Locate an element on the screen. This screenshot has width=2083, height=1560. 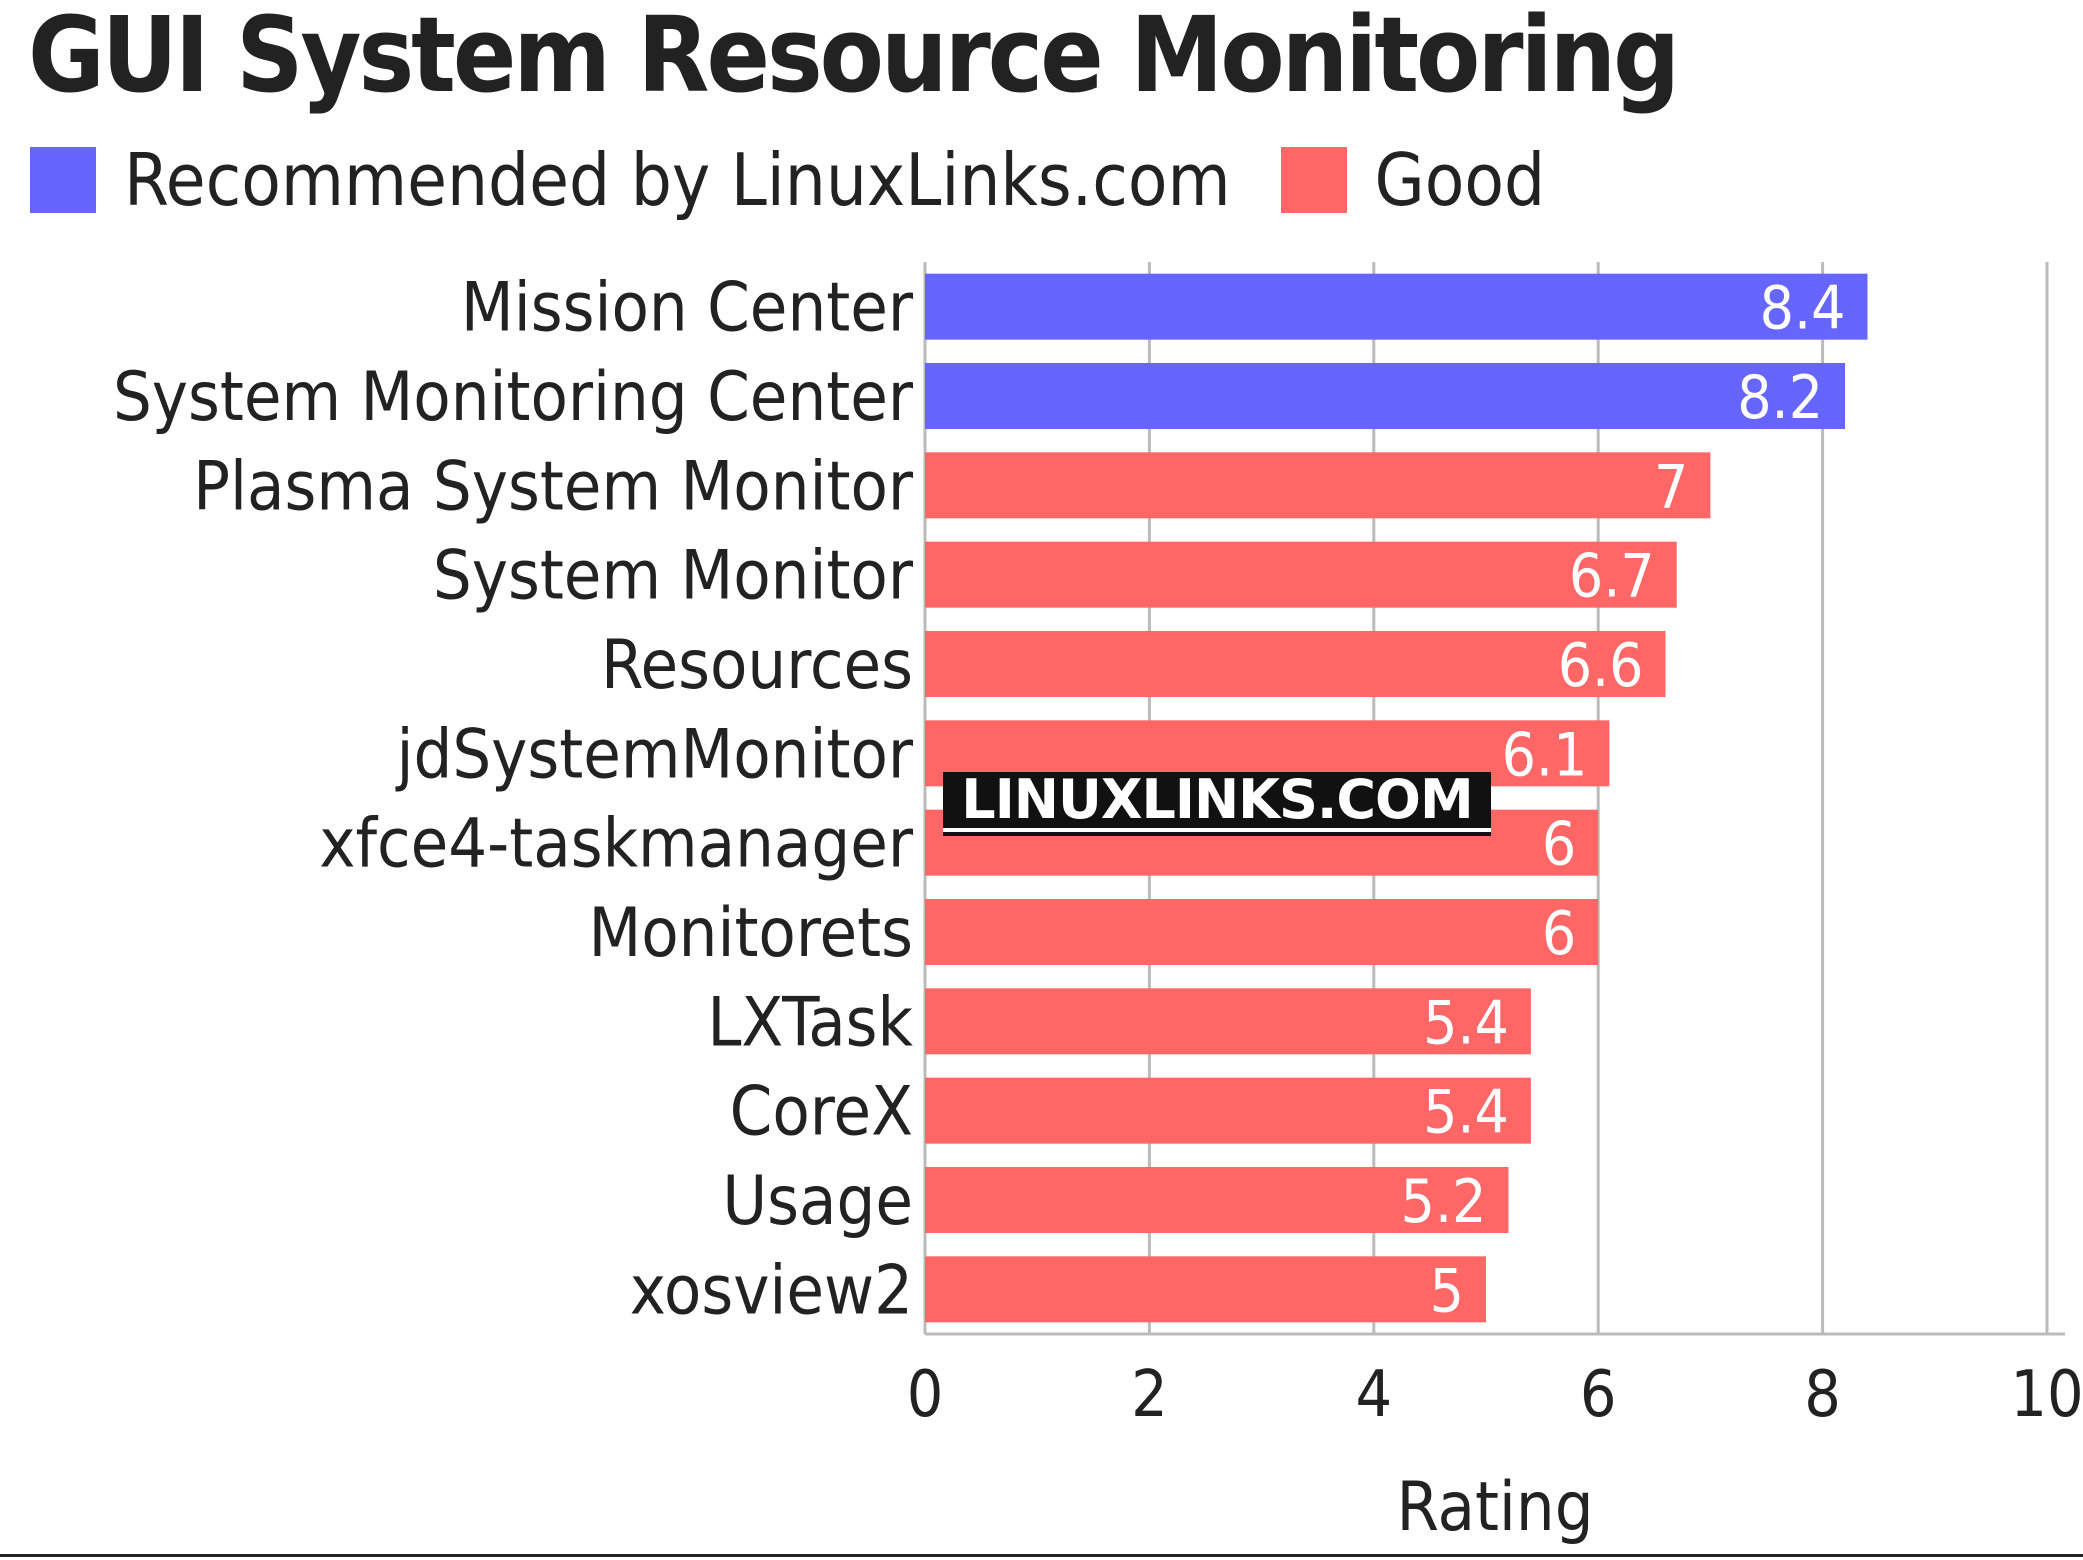
y-category-label: Monitorets is located at coordinates (750, 933).